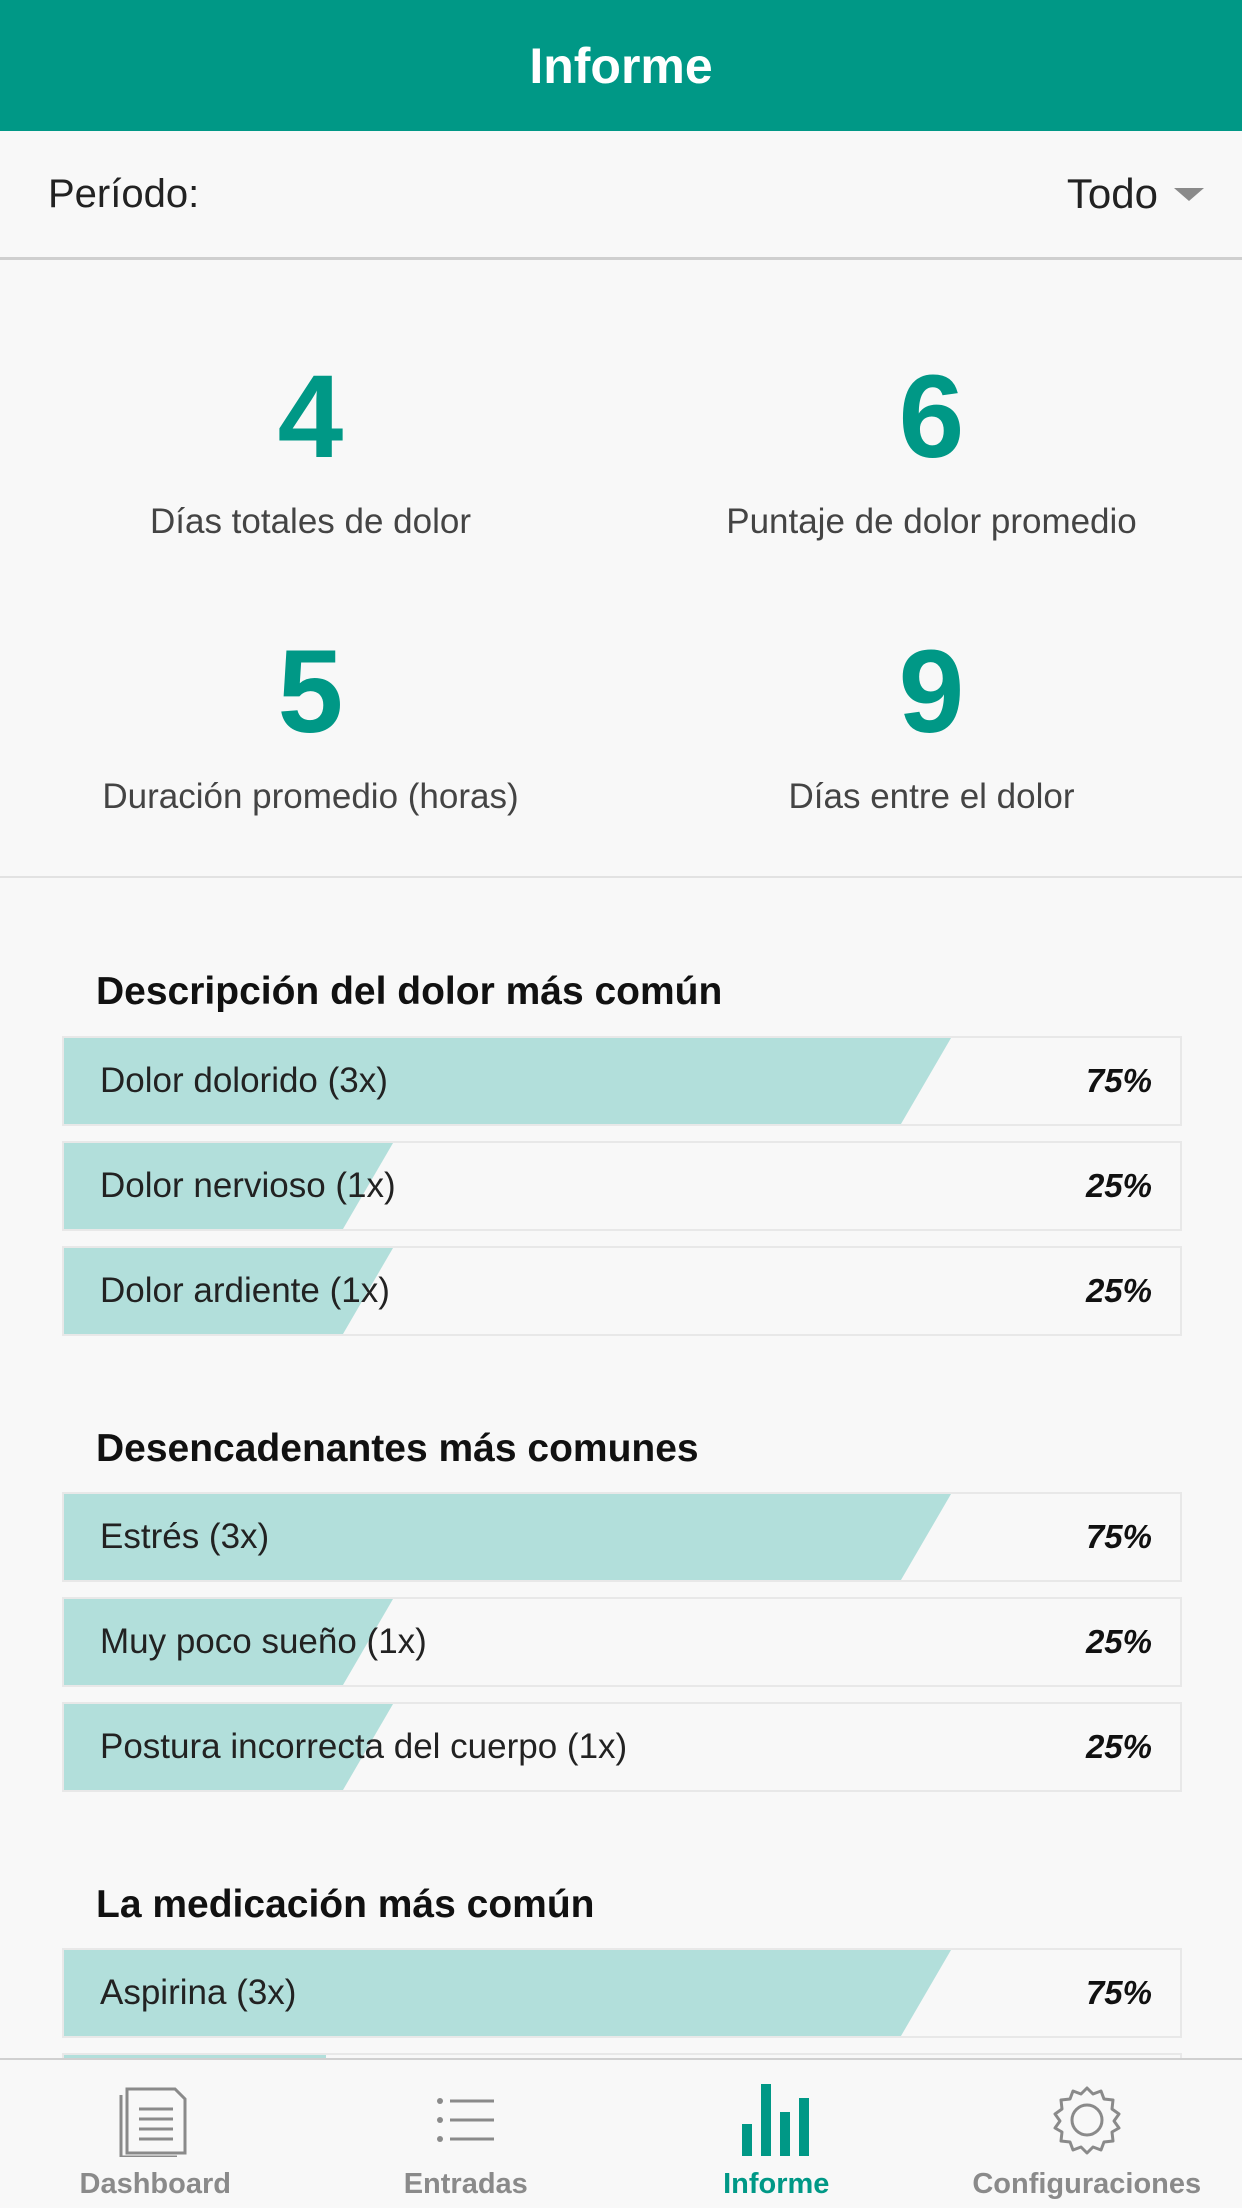 This screenshot has height=2208, width=1242. I want to click on period-select: Todo, so click(1135, 194).